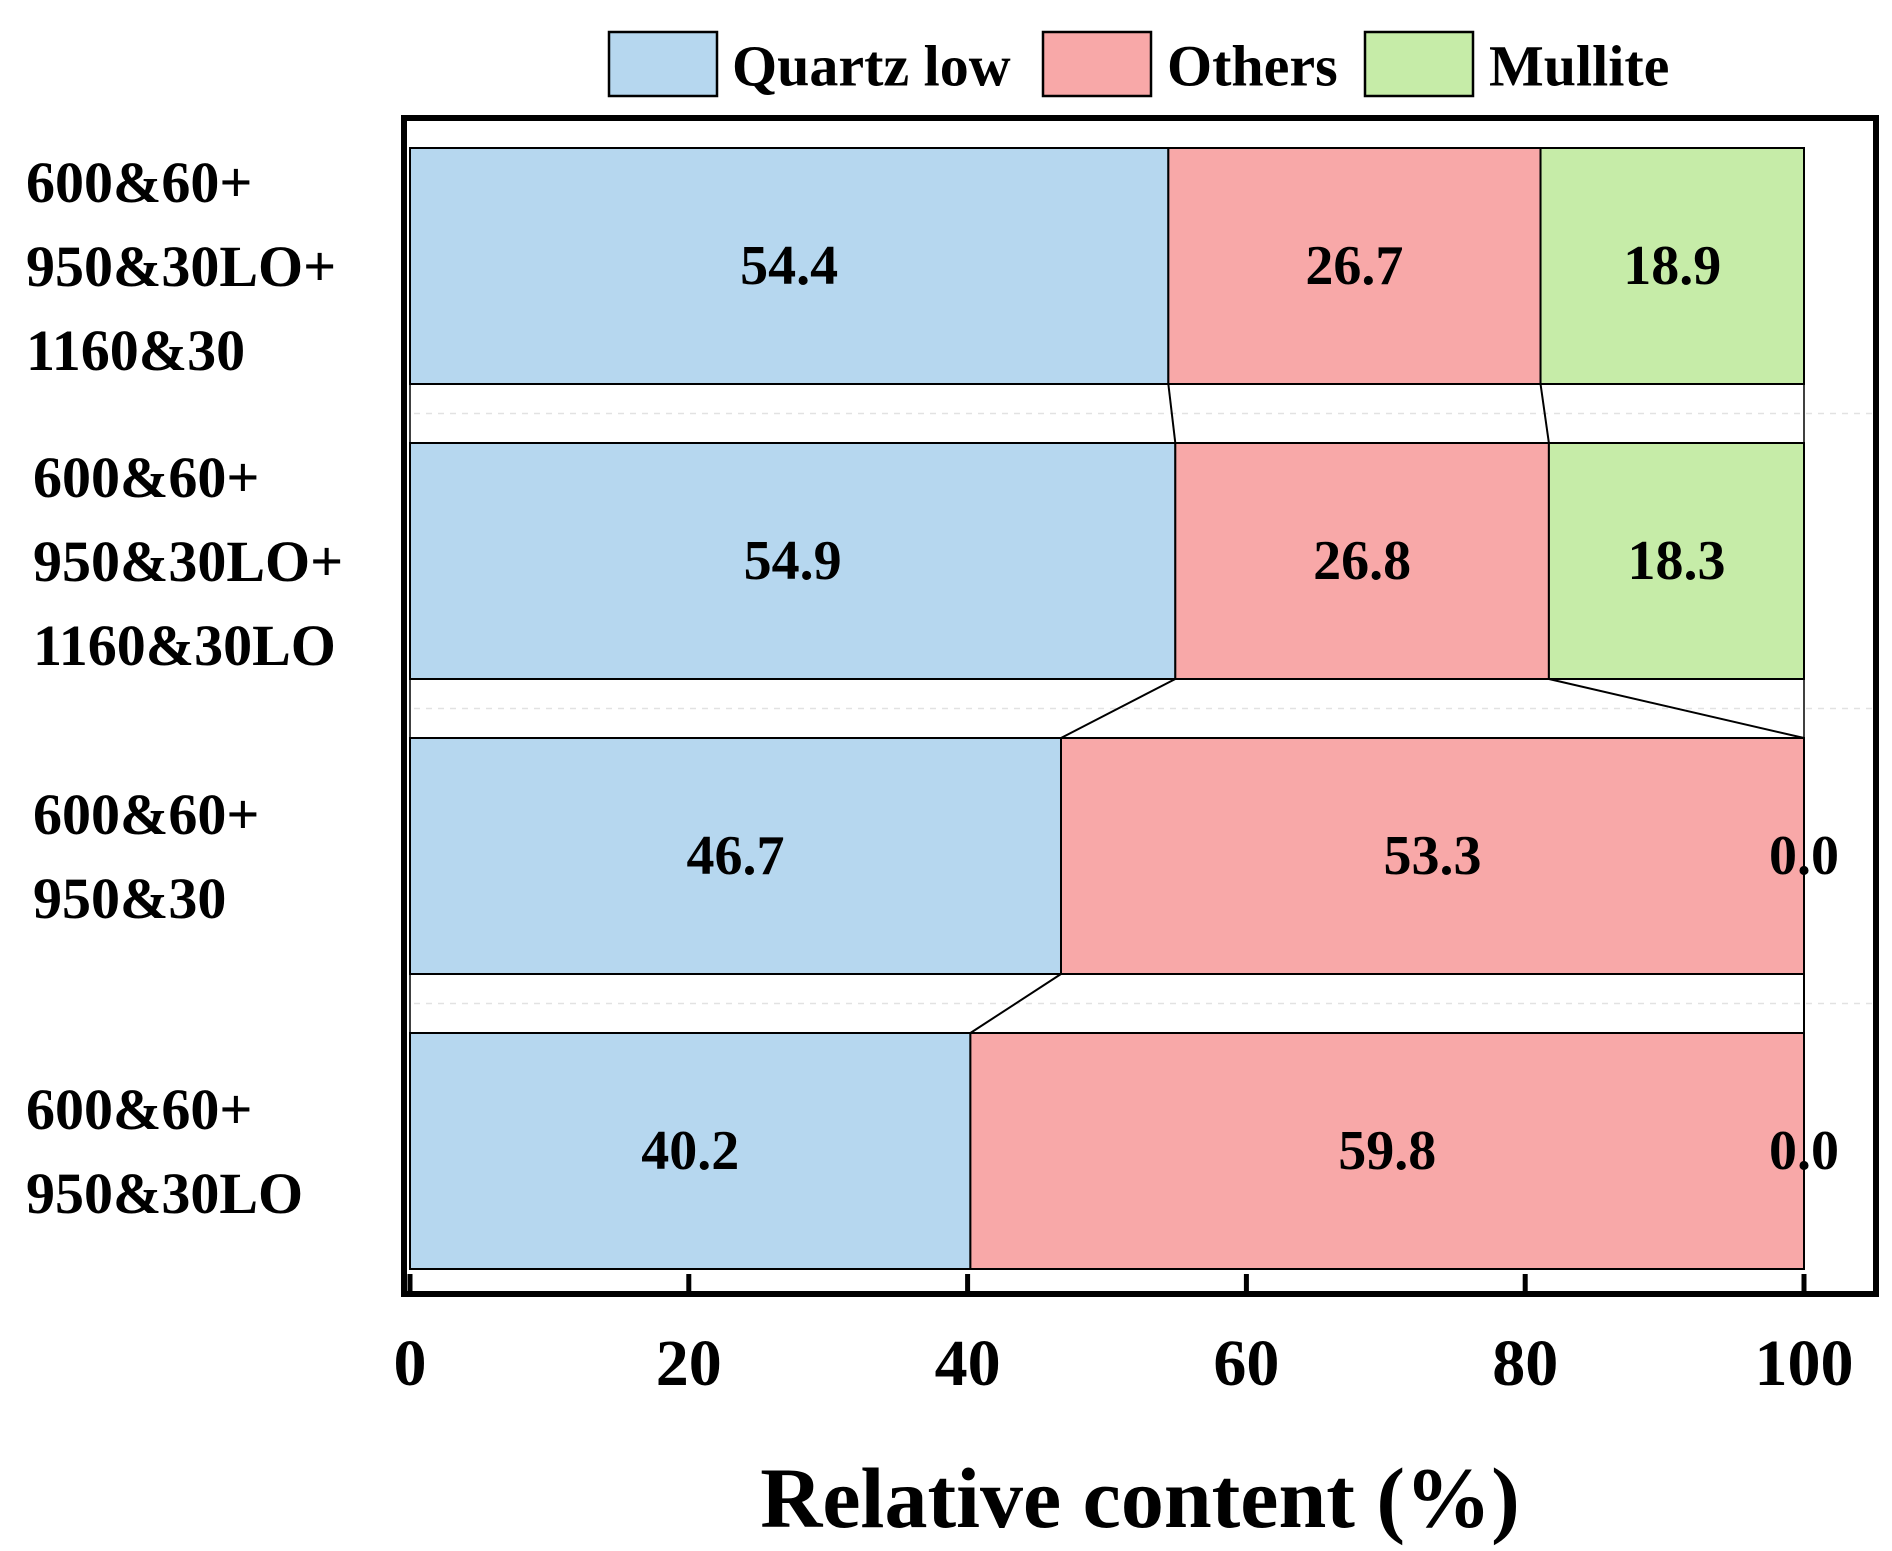  What do you see at coordinates (1246, 1363) in the screenshot?
I see `x-tick-label: 60` at bounding box center [1246, 1363].